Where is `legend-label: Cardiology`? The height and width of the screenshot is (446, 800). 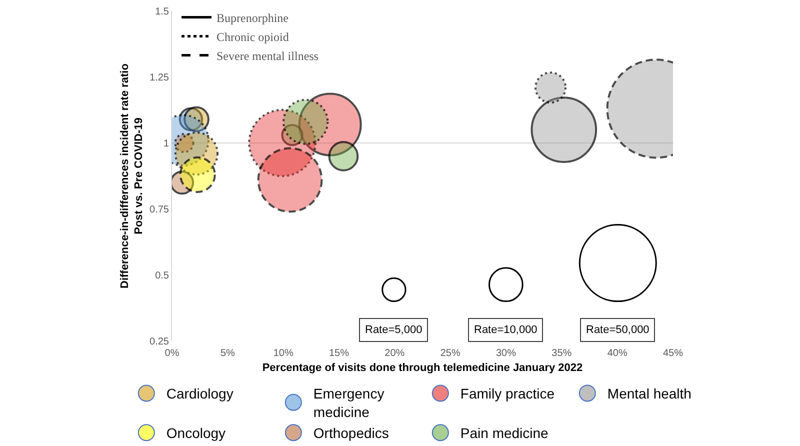
legend-label: Cardiology is located at coordinates (200, 394).